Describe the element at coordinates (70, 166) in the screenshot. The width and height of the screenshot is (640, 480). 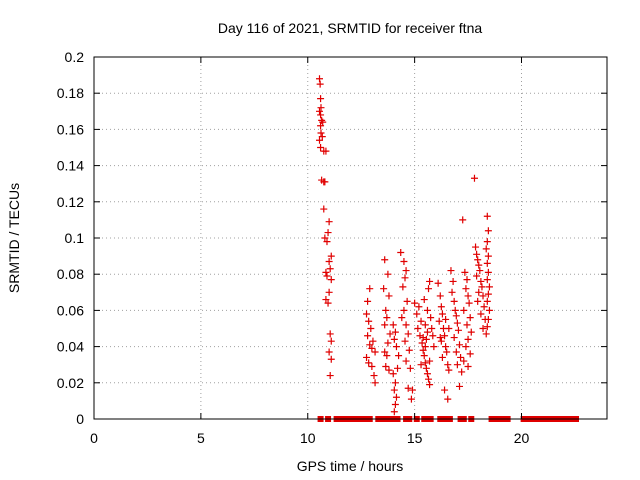
I see `y-tick-label: 0.14` at that location.